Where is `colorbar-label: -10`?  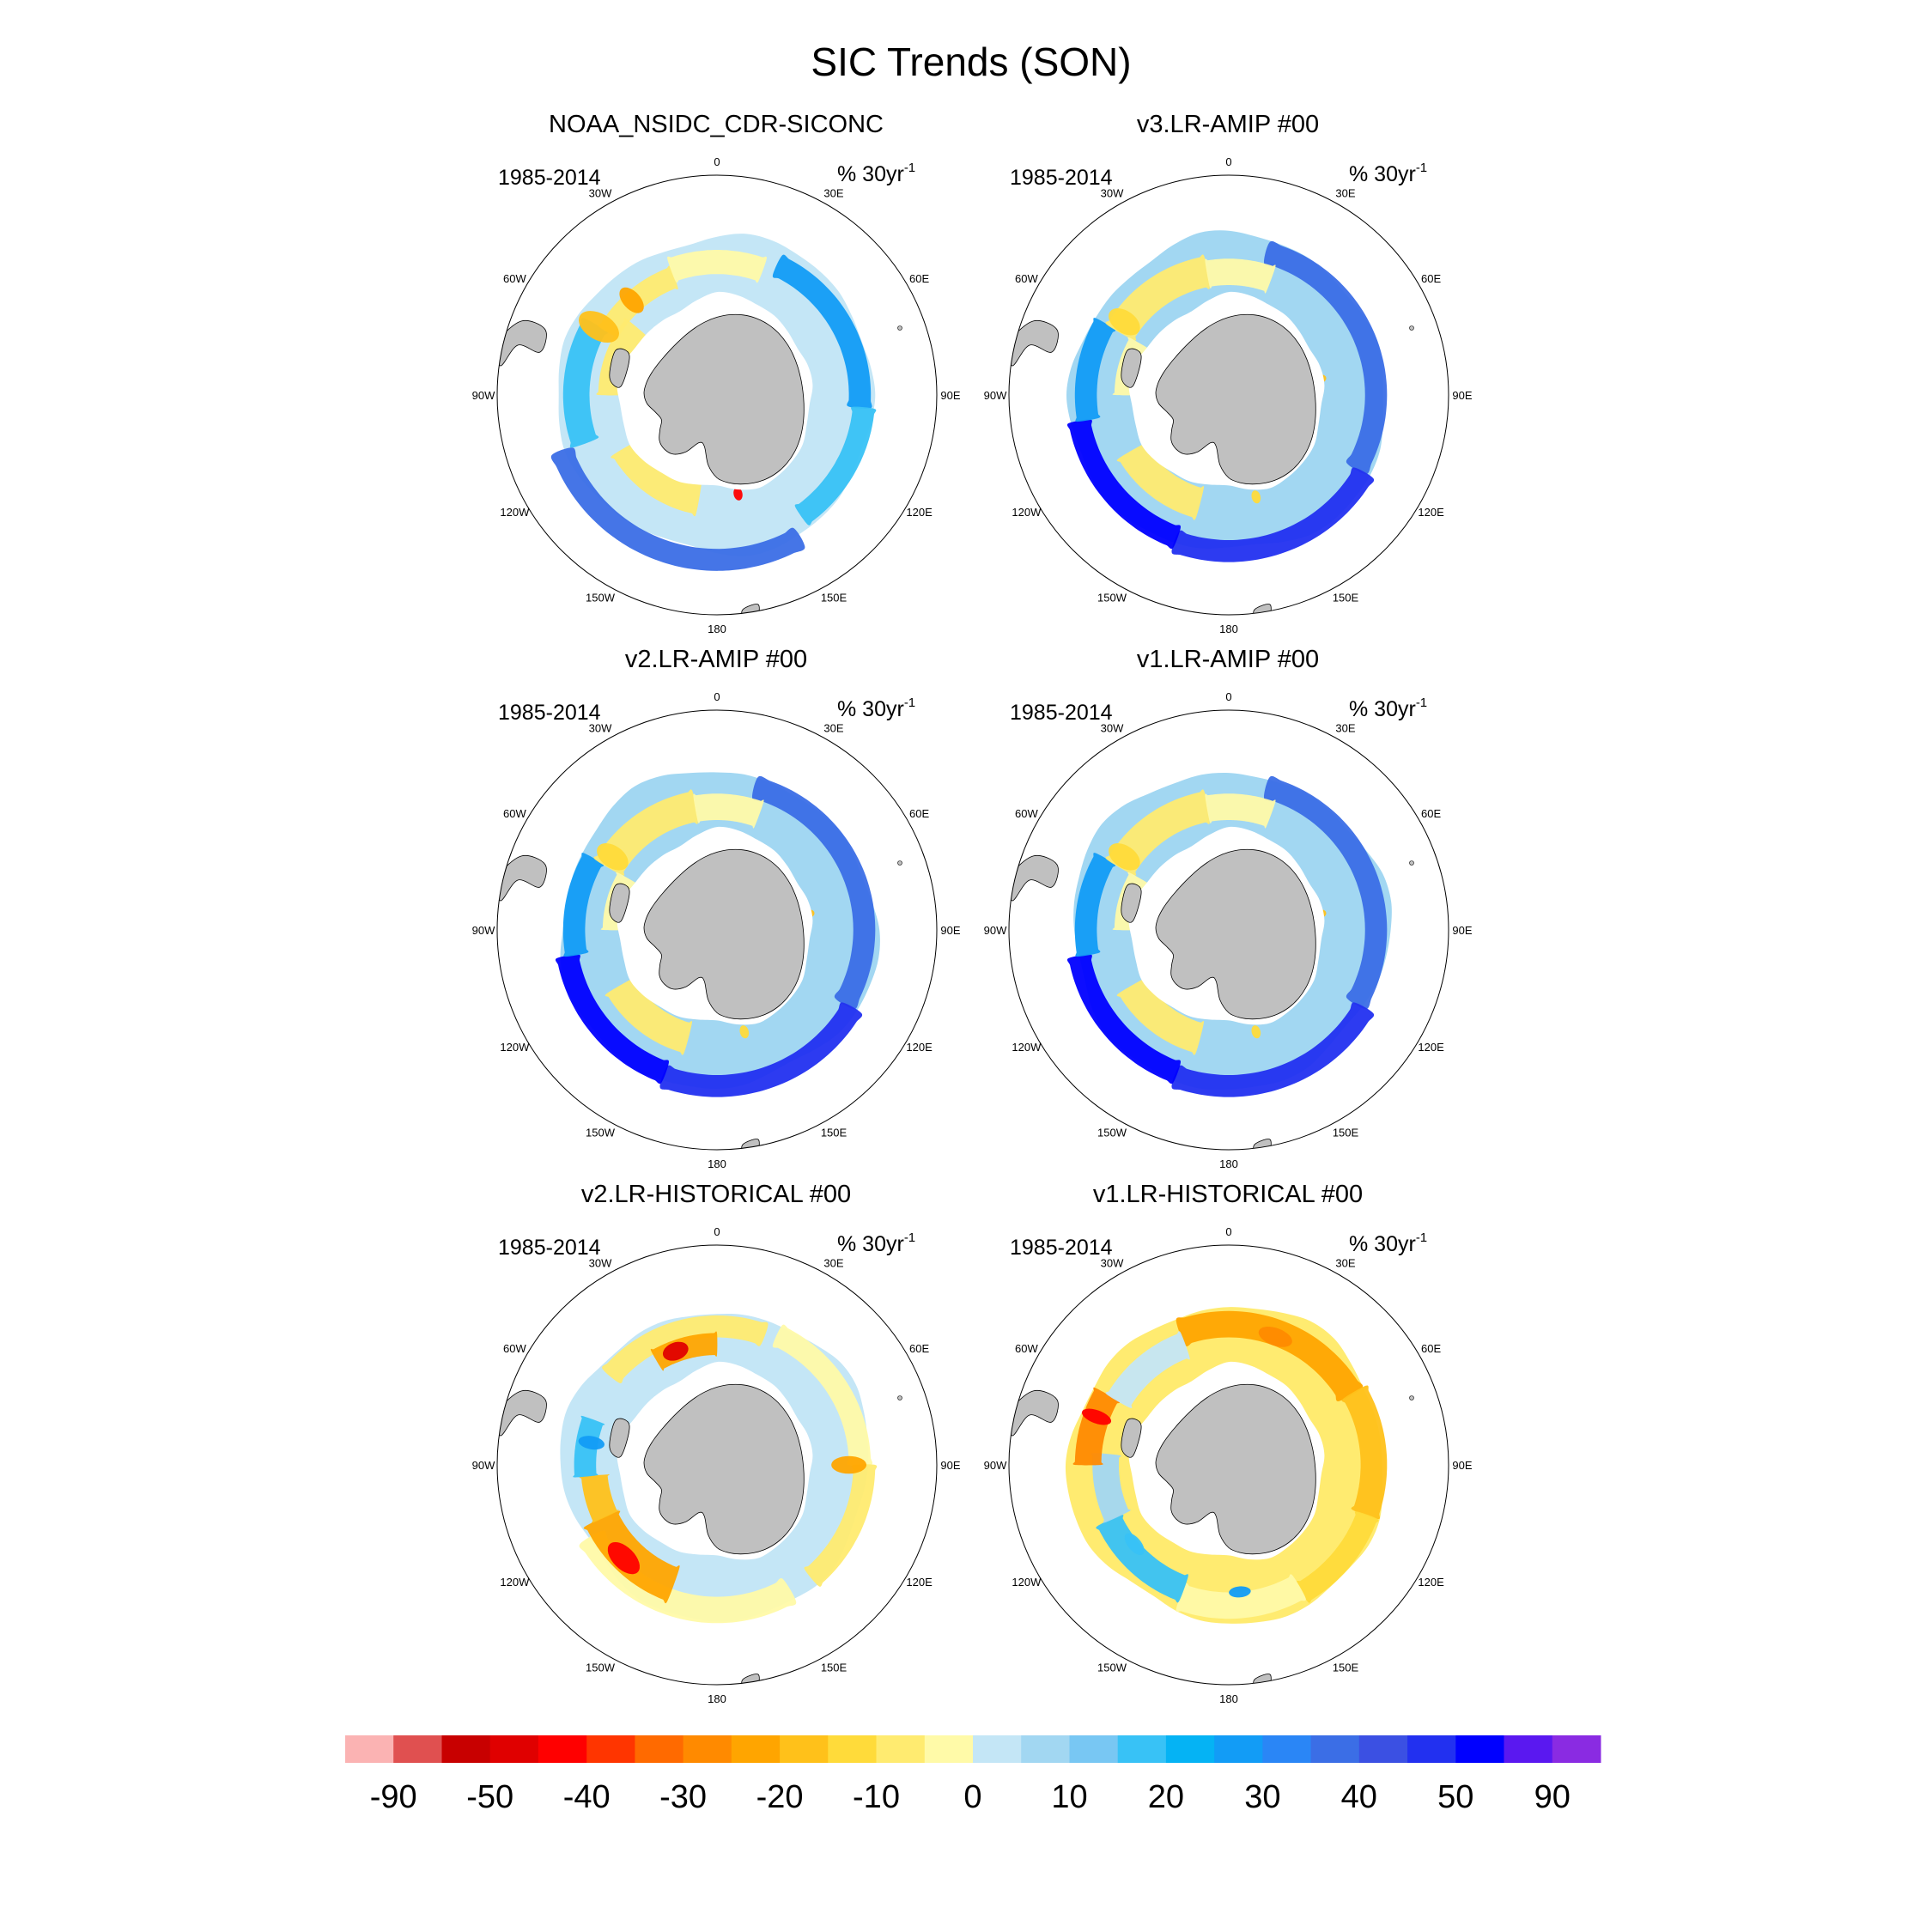 colorbar-label: -10 is located at coordinates (876, 1797).